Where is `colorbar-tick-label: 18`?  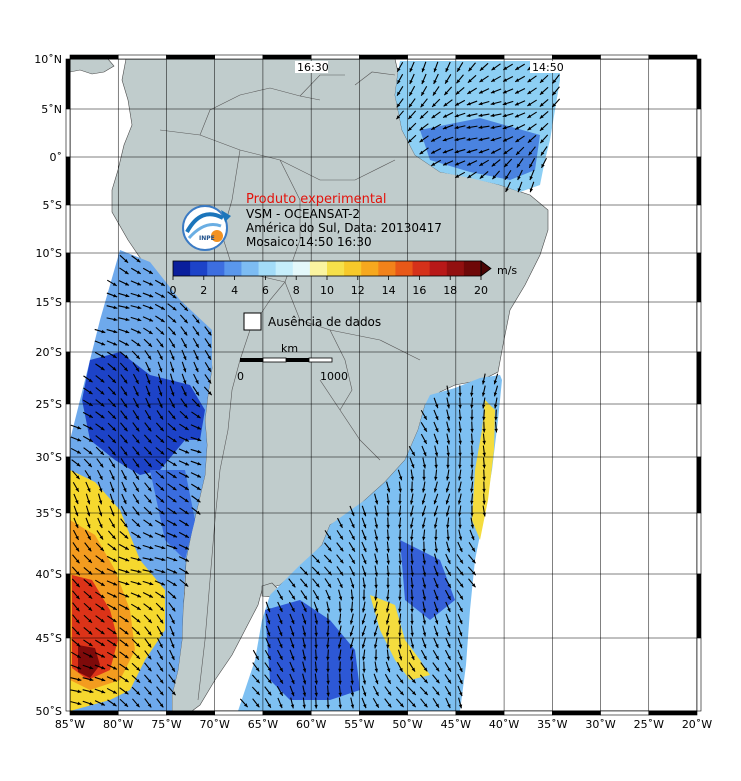 colorbar-tick-label: 18 is located at coordinates (450, 290).